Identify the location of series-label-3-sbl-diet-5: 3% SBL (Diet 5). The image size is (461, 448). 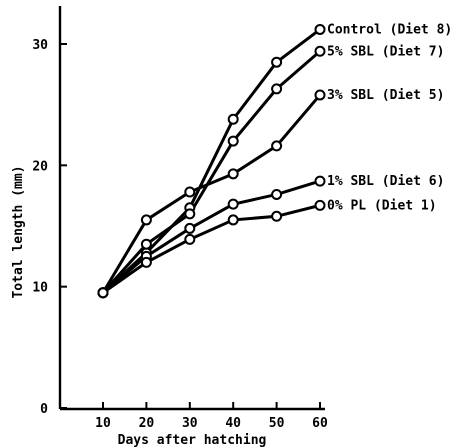
(385, 95).